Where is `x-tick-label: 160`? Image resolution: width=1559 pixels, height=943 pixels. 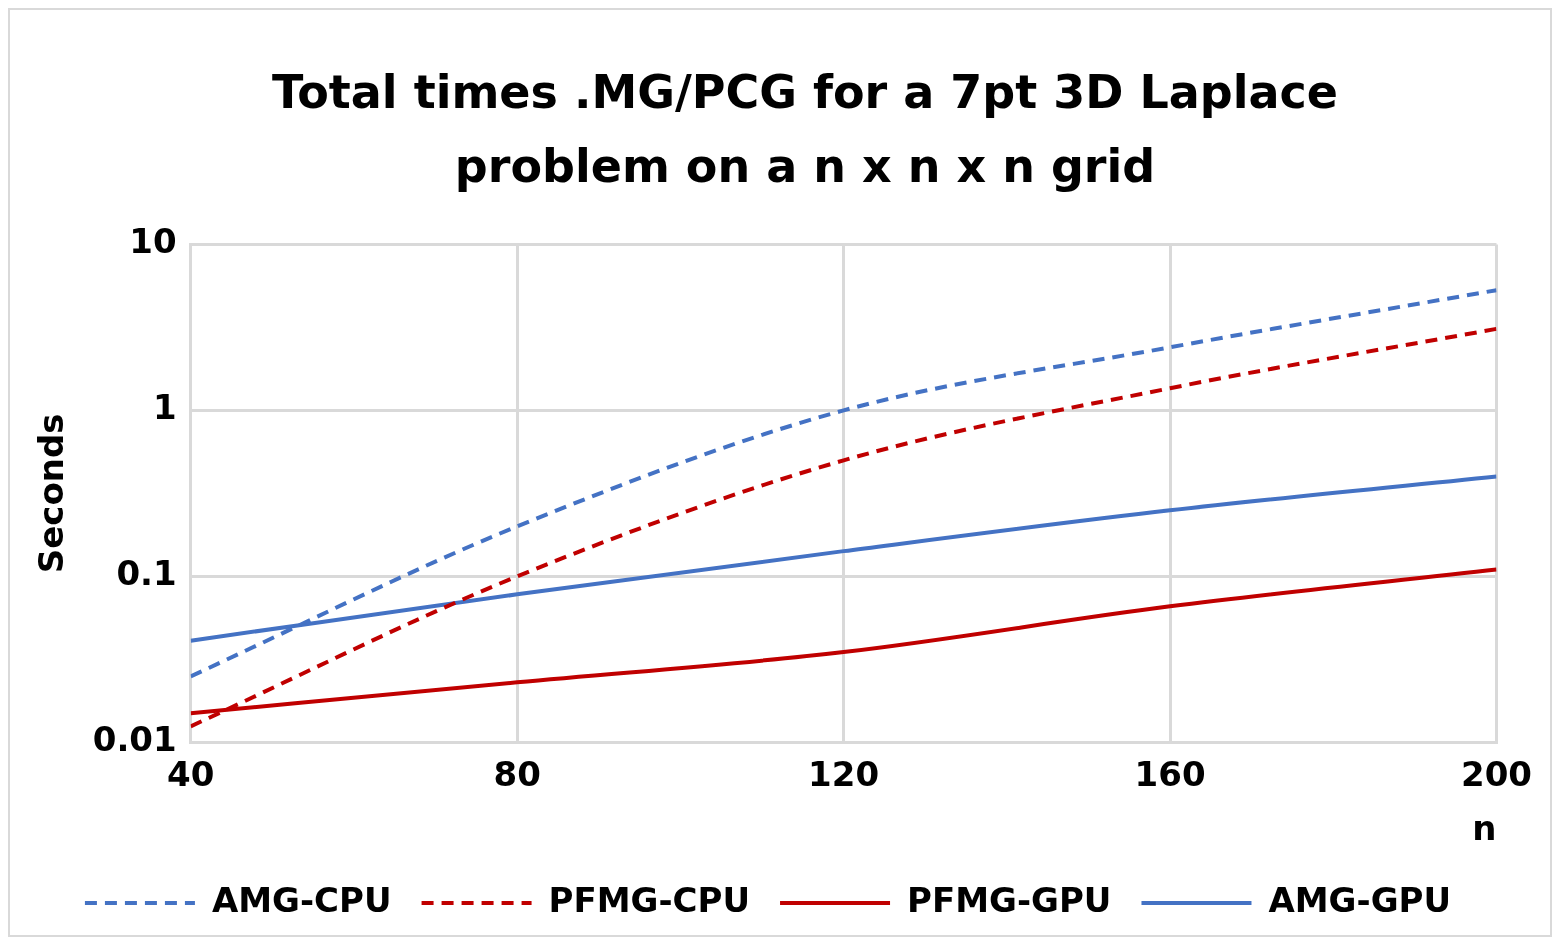
x-tick-label: 160 is located at coordinates (1170, 773).